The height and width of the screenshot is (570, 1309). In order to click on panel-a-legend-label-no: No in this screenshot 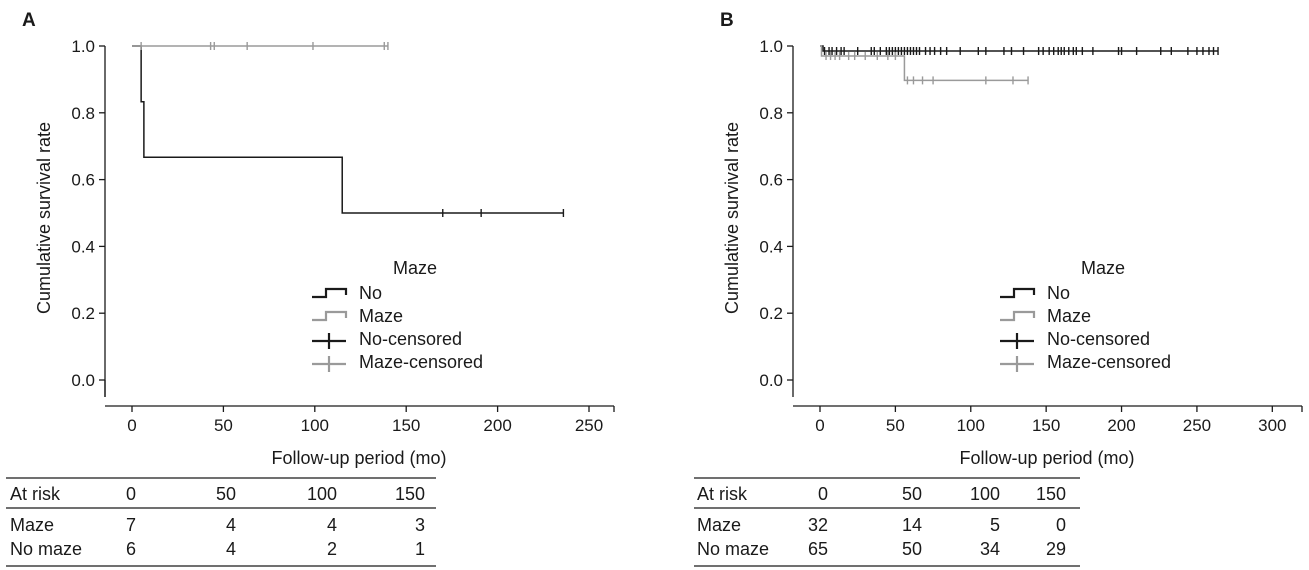, I will do `click(370, 293)`.